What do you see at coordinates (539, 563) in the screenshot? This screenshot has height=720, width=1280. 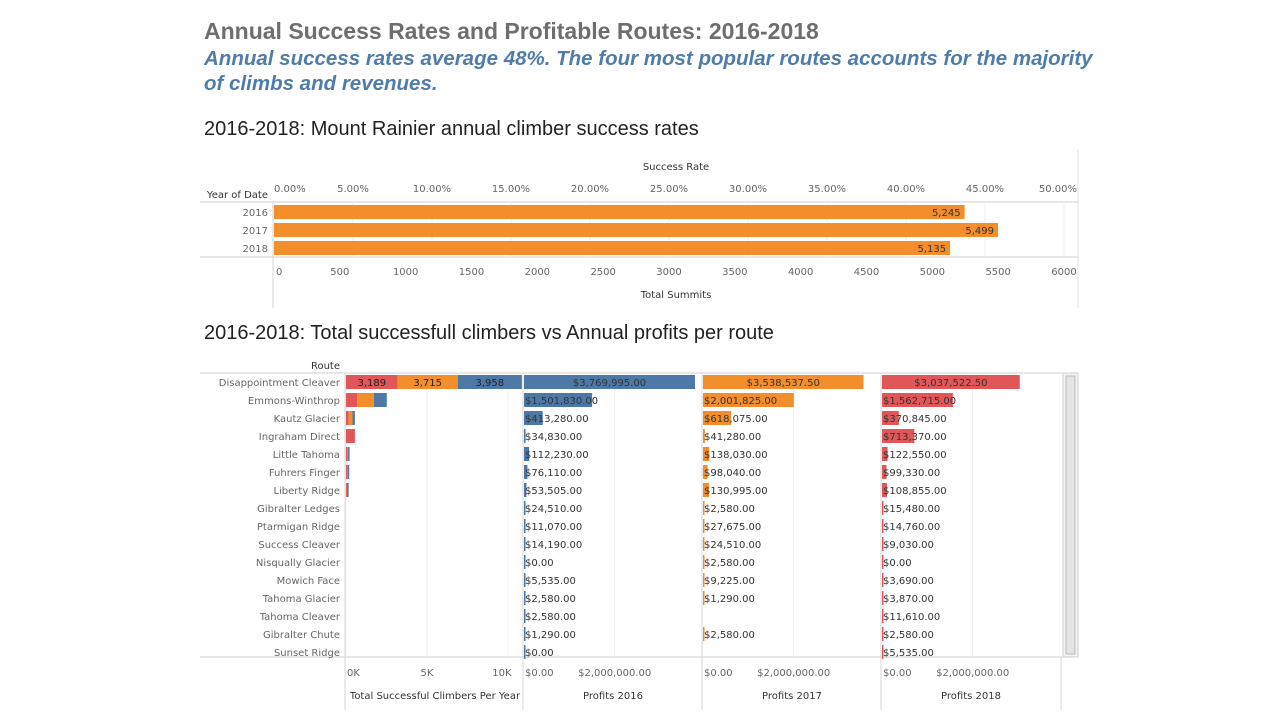 I see `profits-2016-data-label: $0.00` at bounding box center [539, 563].